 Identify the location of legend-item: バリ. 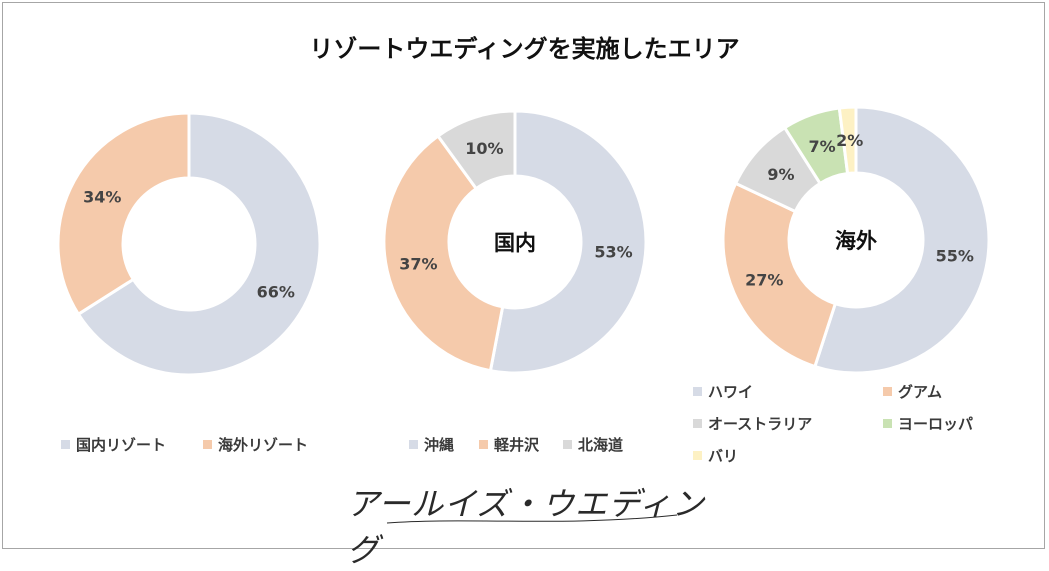
(715, 455).